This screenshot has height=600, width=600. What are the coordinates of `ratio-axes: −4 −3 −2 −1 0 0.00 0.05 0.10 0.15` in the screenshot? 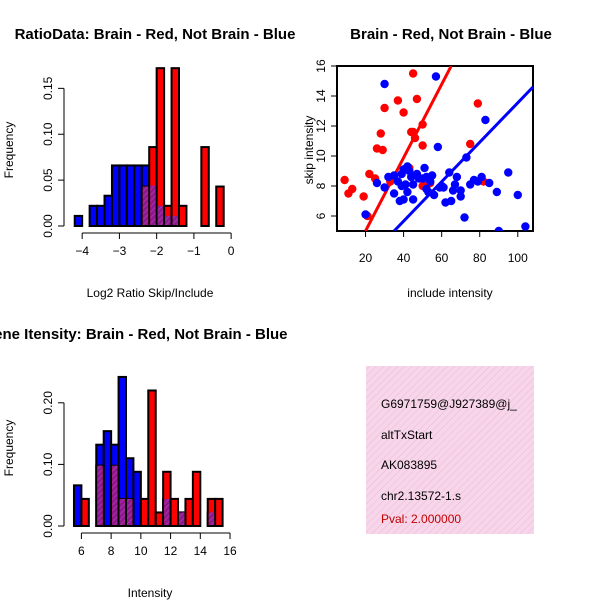 It's located at (138, 167).